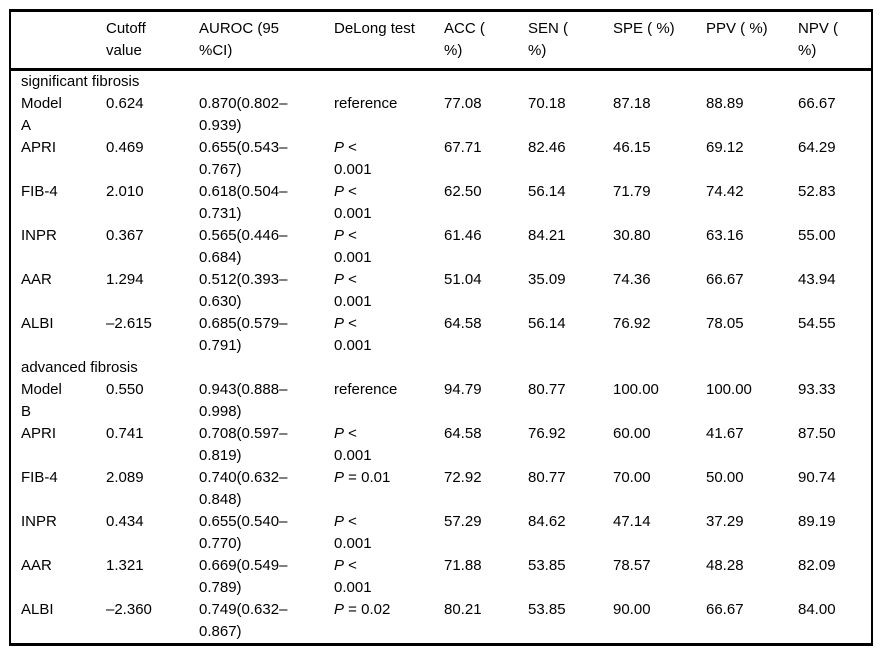 The image size is (882, 657). What do you see at coordinates (463, 279) in the screenshot?
I see `cell-acc: 51.04` at bounding box center [463, 279].